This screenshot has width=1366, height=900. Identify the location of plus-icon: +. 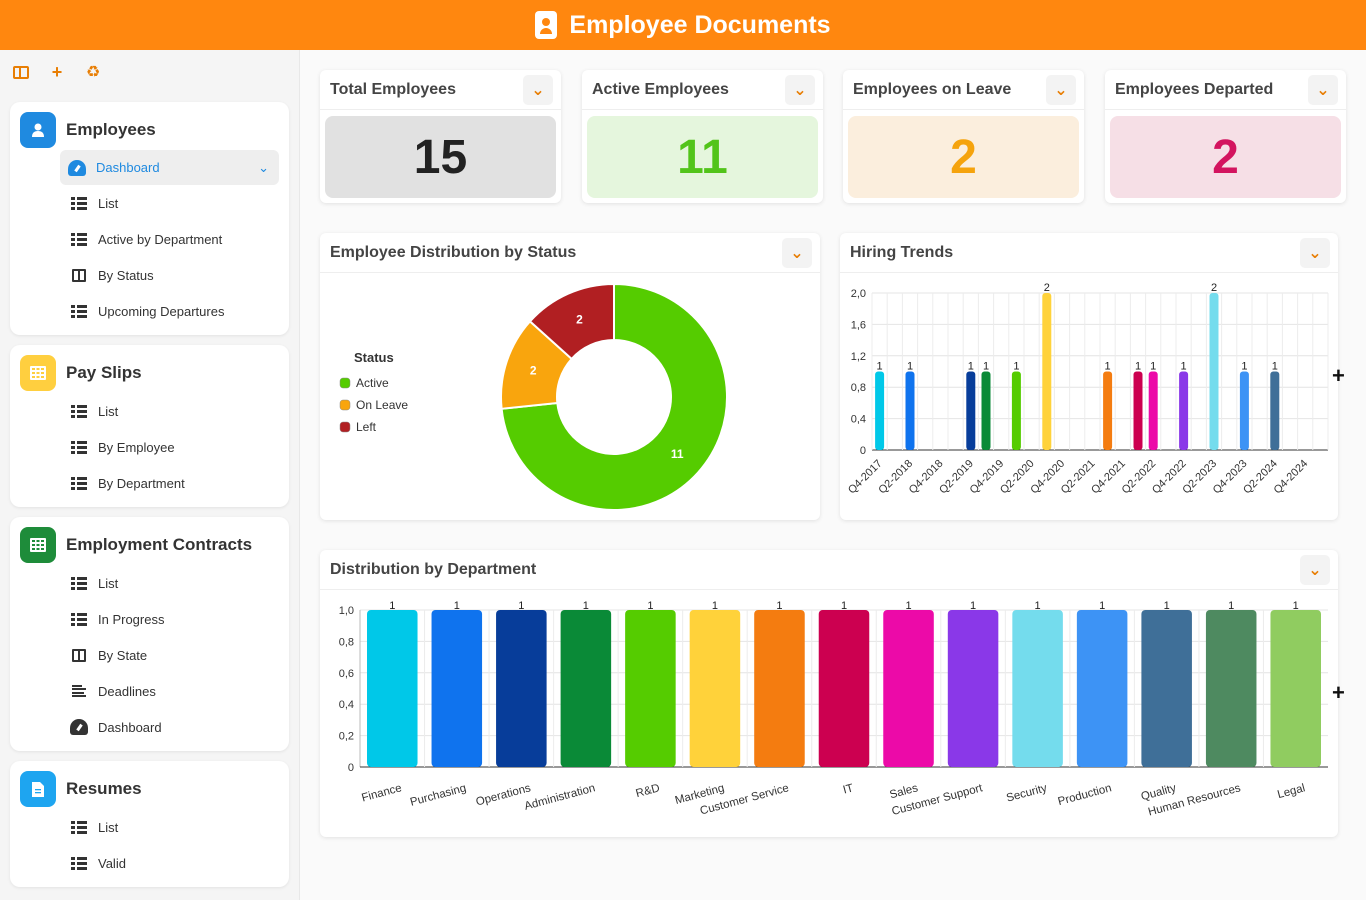
(57, 71).